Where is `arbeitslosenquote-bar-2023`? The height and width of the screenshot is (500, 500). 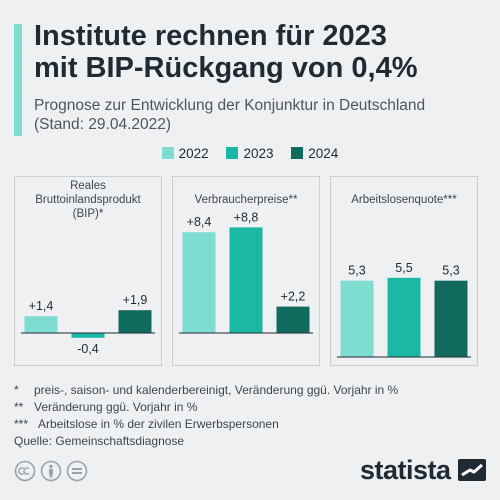
arbeitslosenquote-bar-2023 is located at coordinates (404, 317).